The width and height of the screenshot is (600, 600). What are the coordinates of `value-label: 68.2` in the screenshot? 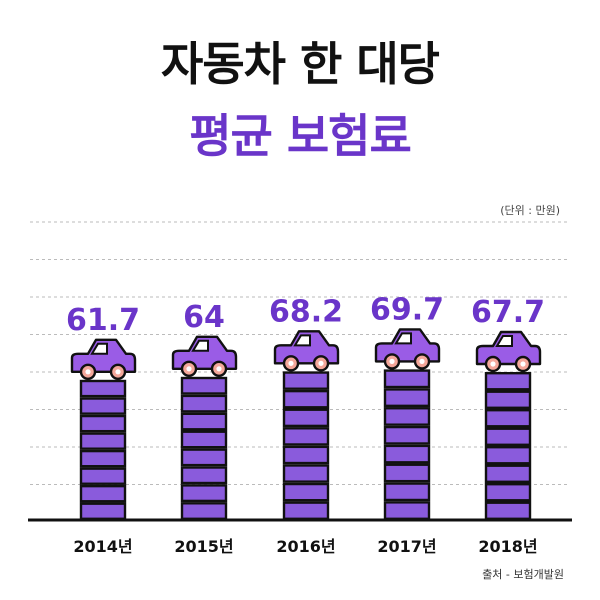 It's located at (306, 311).